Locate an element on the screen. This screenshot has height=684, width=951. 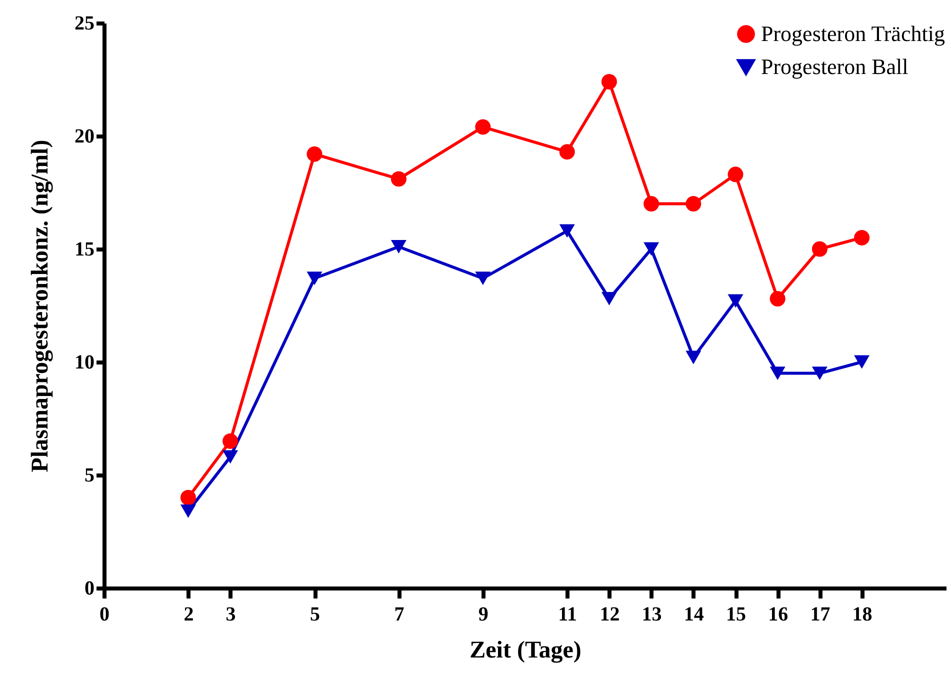
x-tick-label: 9 is located at coordinates (483, 615).